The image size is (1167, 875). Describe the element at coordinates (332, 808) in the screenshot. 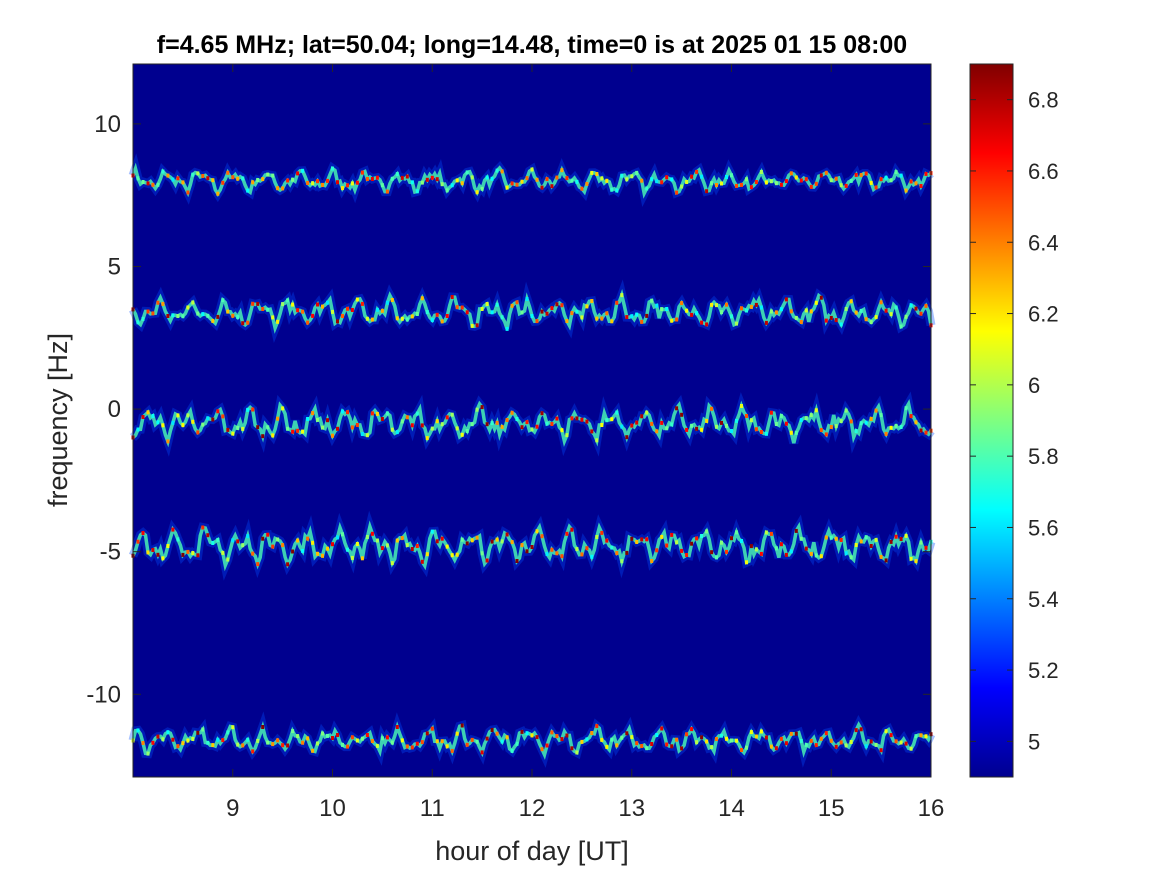

I see `x-tick-label: 10` at that location.